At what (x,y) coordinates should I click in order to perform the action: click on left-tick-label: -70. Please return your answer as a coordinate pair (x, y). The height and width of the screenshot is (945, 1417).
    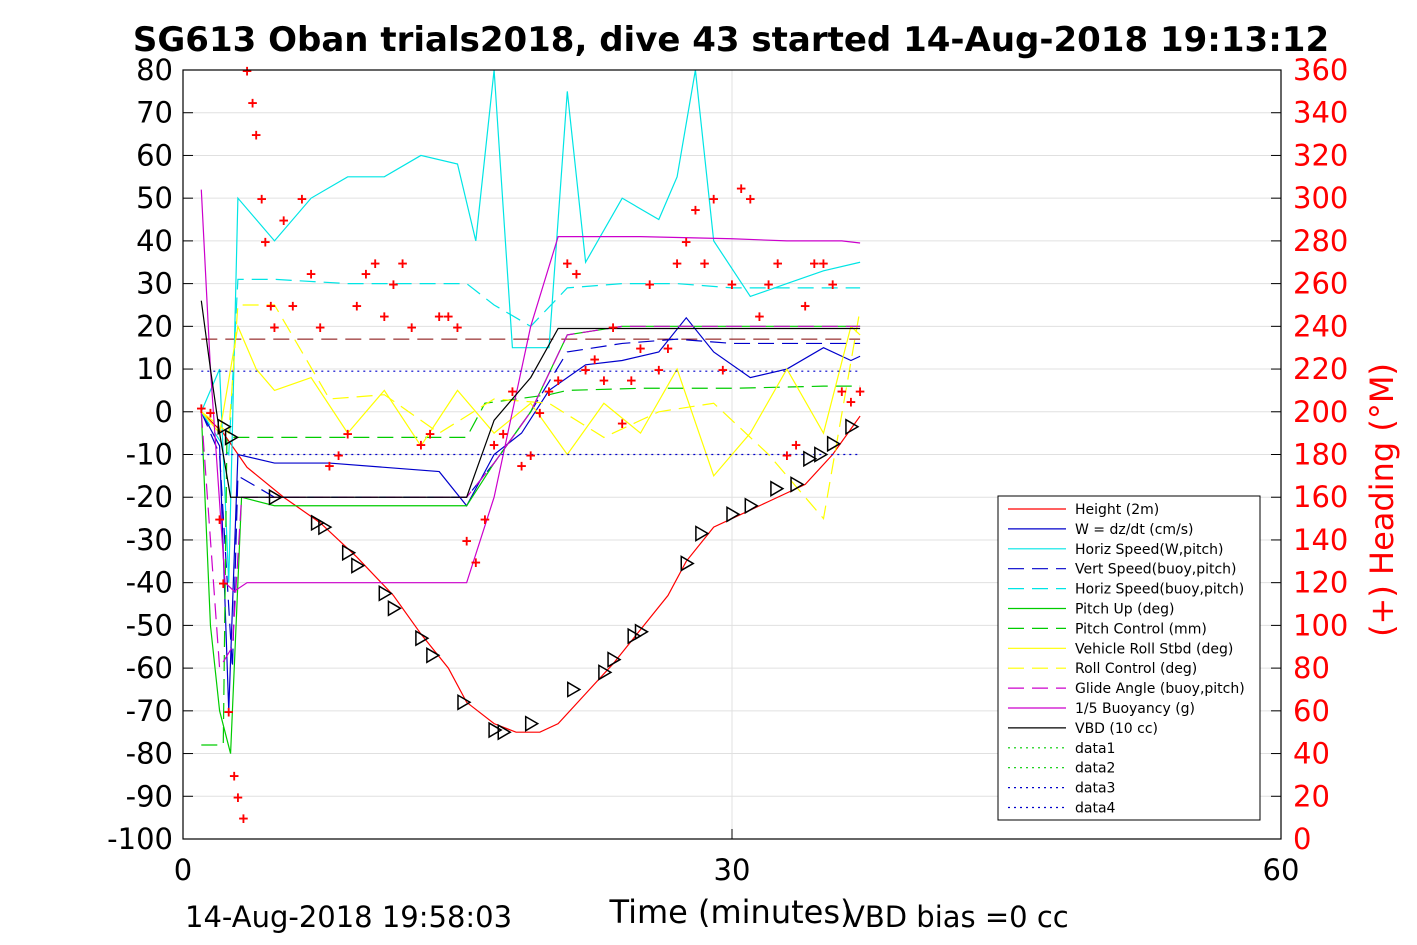
    Looking at the image, I should click on (149, 711).